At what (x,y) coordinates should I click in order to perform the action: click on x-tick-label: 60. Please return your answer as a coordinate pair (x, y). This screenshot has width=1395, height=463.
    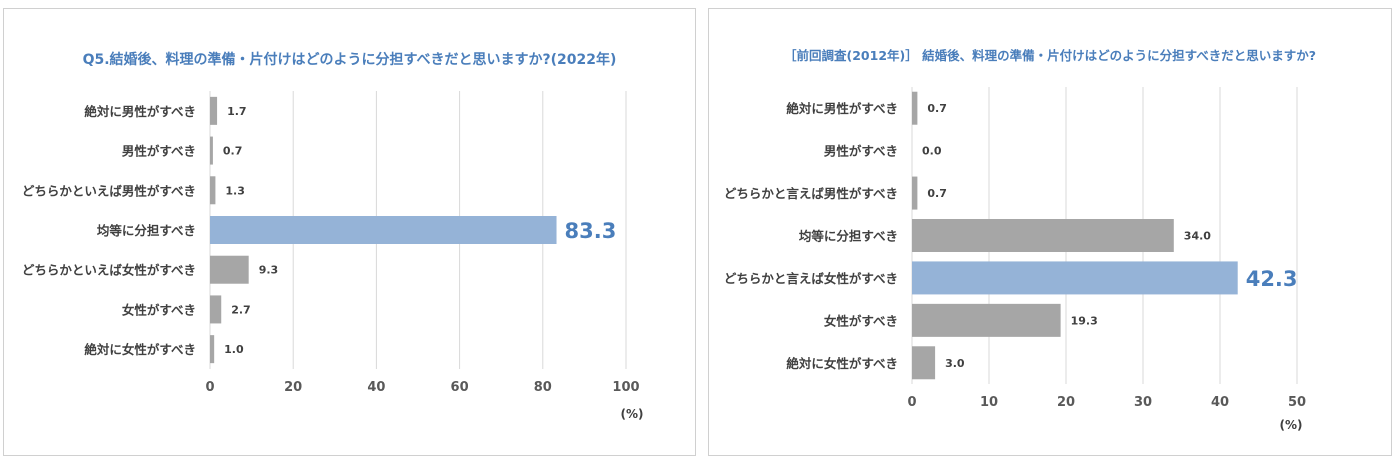
    Looking at the image, I should click on (460, 387).